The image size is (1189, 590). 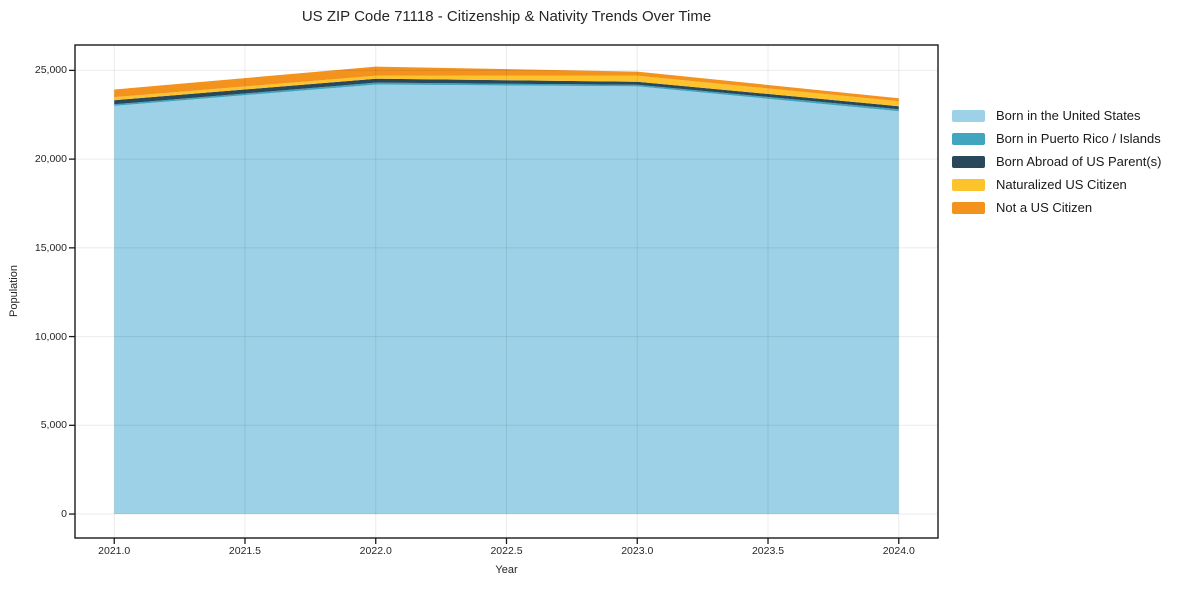 What do you see at coordinates (114, 551) in the screenshot?
I see `x-tick-label: 2021.0` at bounding box center [114, 551].